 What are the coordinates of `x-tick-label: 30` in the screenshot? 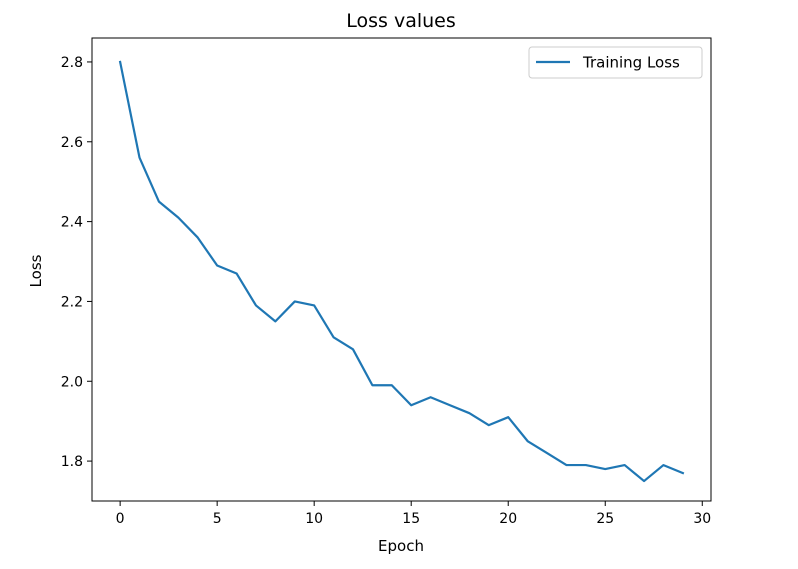 It's located at (702, 519).